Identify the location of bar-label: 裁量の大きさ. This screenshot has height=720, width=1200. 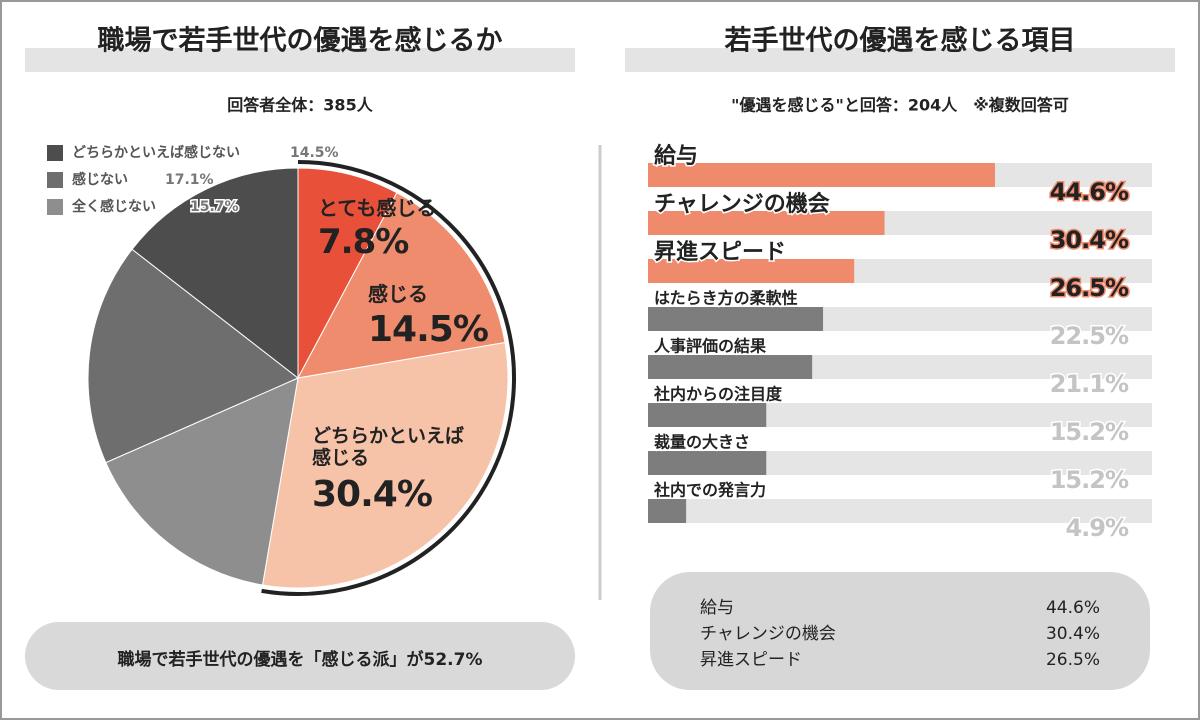
(702, 442).